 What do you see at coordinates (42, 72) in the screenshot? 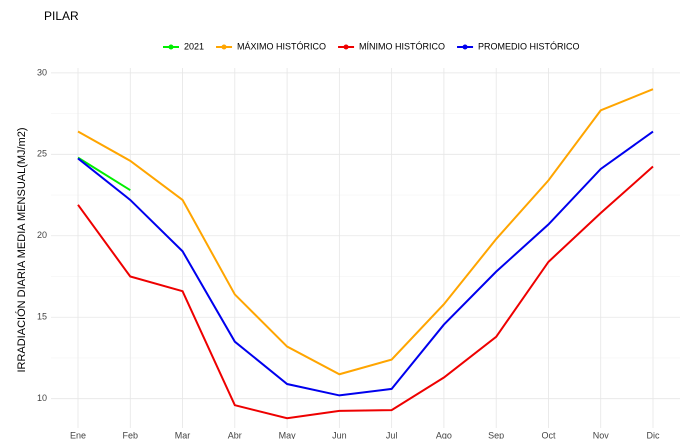
I see `y-tick-label: 30` at bounding box center [42, 72].